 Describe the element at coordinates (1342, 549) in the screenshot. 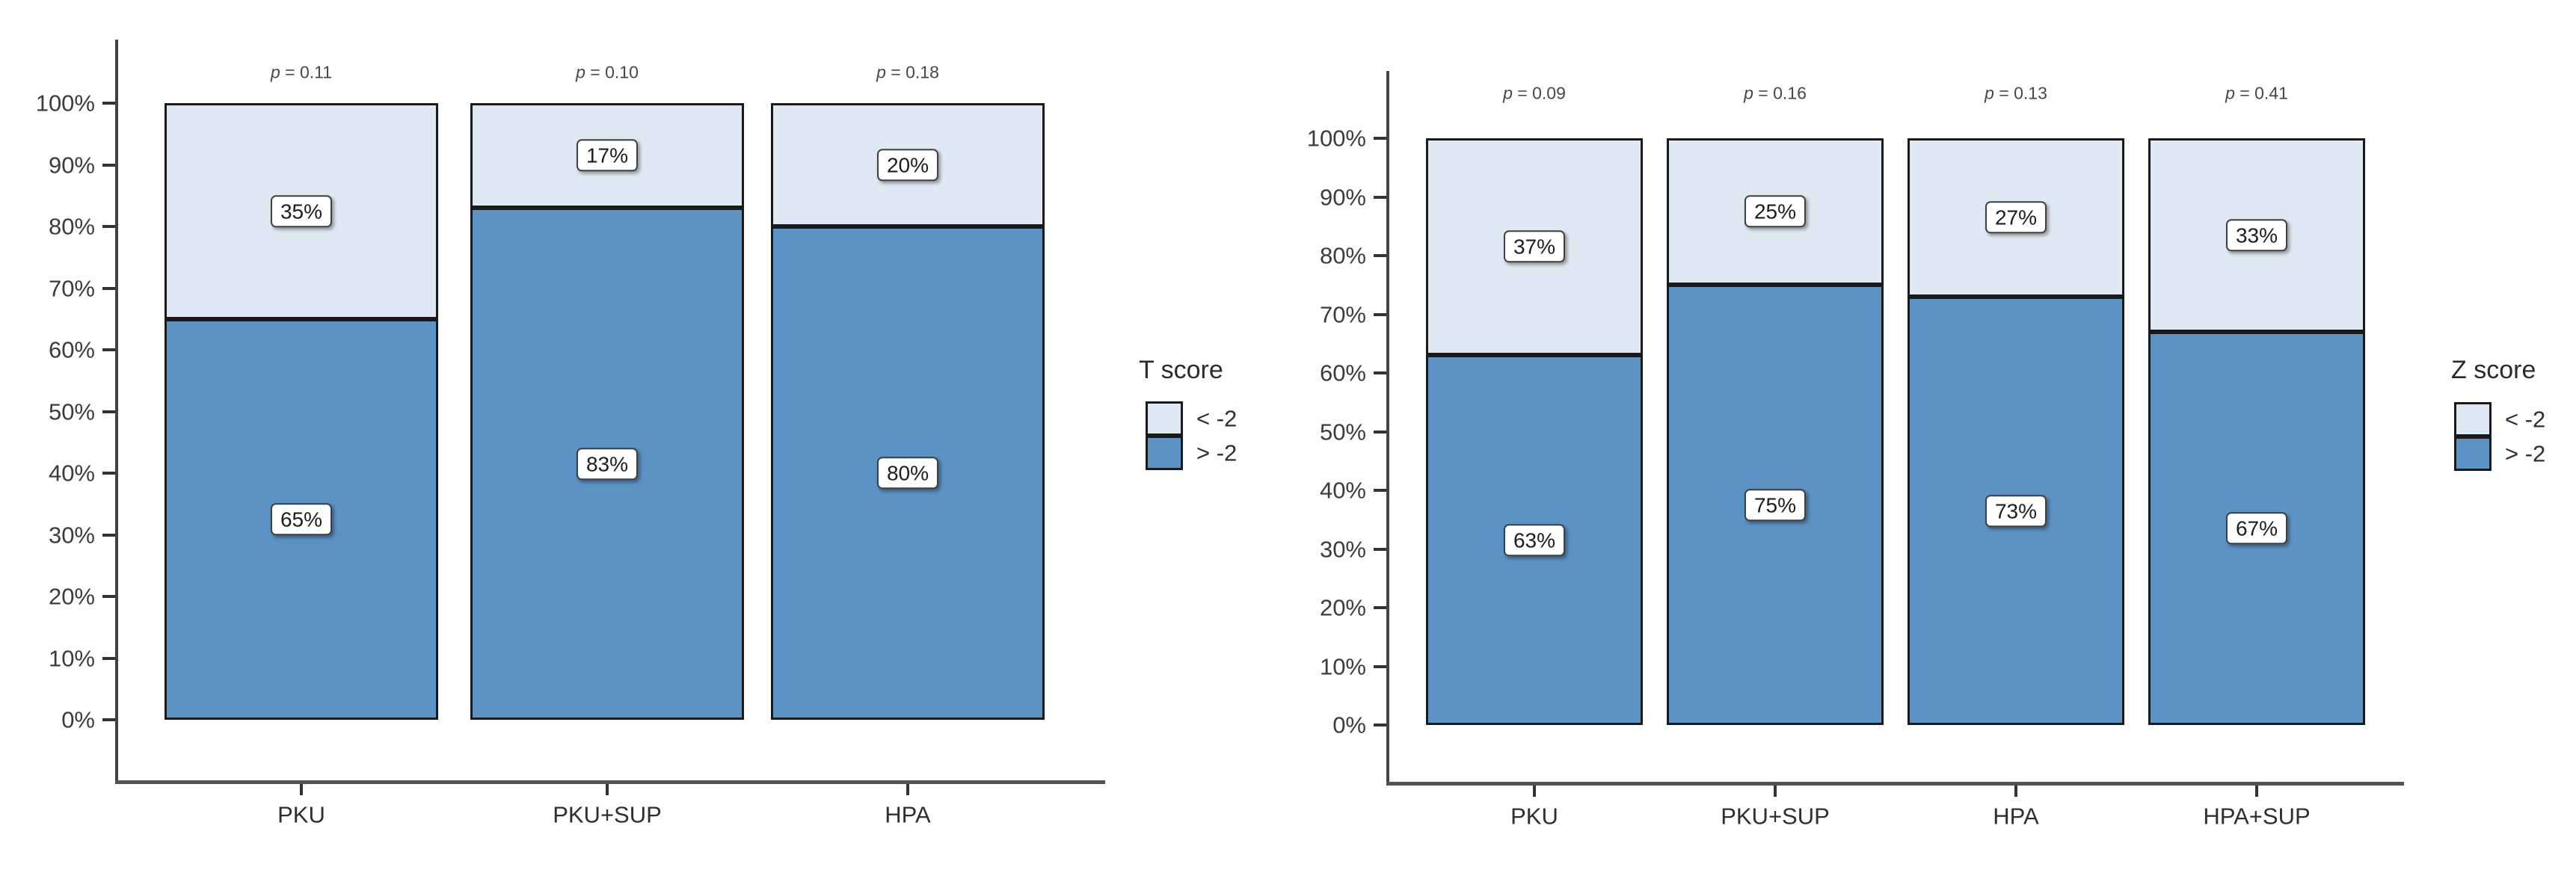

I see `y-tick-label: 30%` at that location.